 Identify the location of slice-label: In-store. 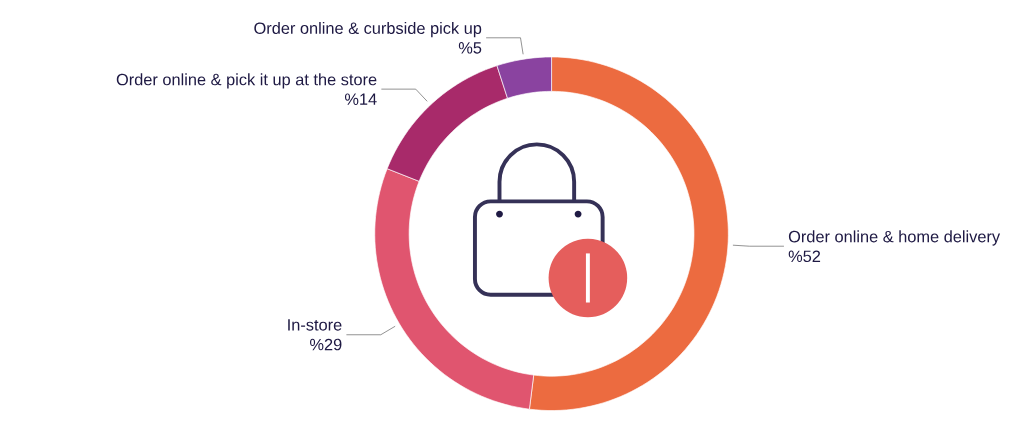
(315, 325).